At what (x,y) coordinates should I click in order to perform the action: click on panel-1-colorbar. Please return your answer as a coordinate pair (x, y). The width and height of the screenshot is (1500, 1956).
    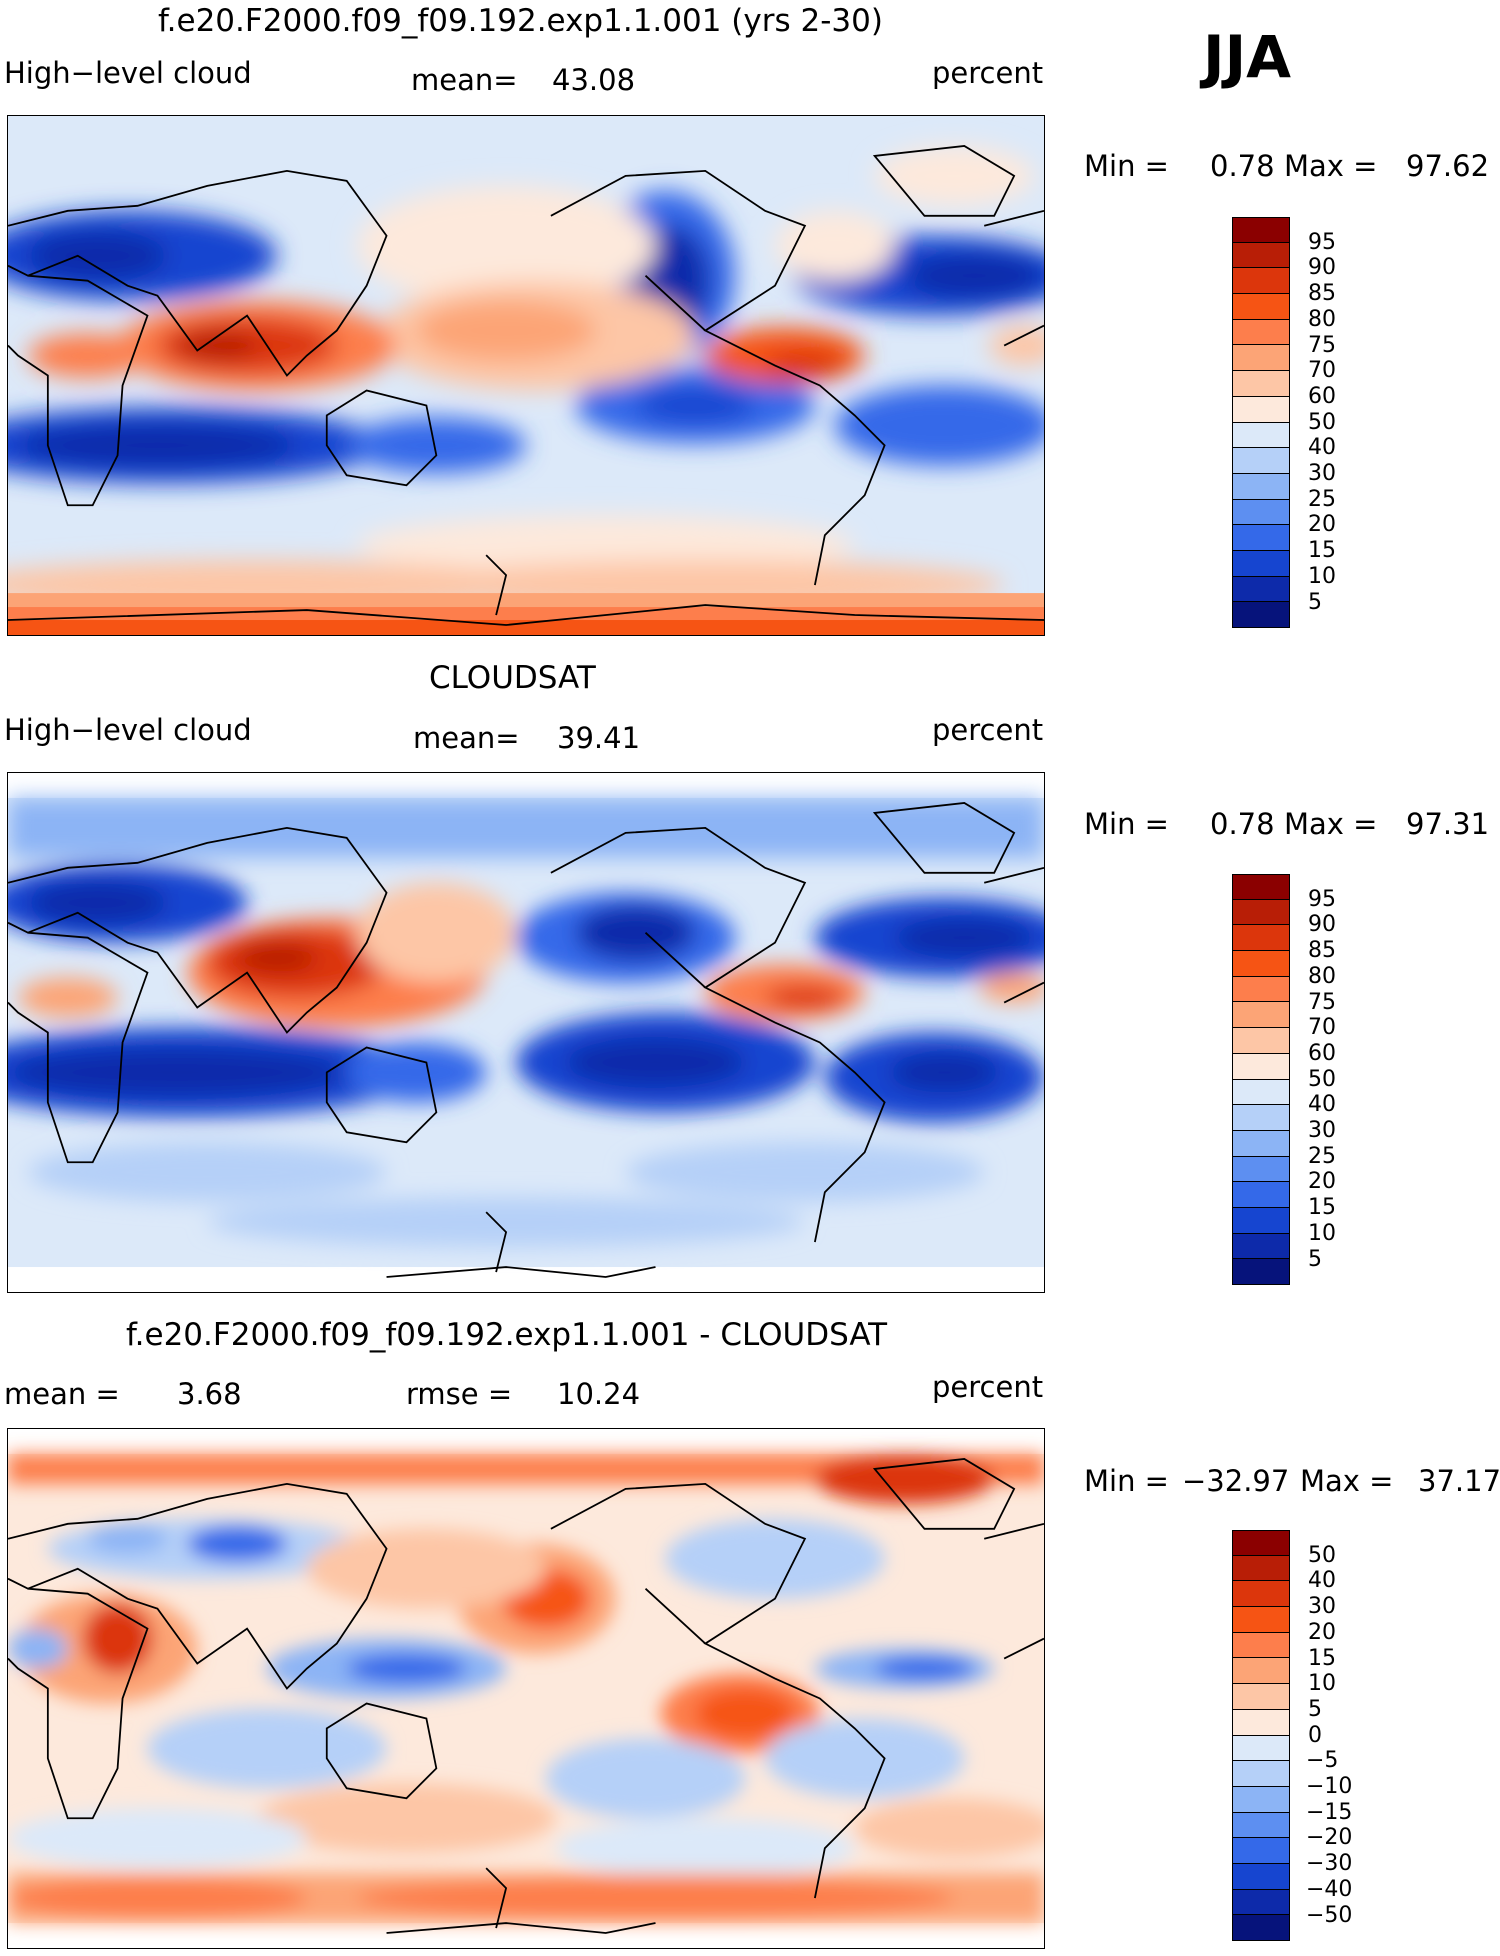
    Looking at the image, I should click on (1261, 422).